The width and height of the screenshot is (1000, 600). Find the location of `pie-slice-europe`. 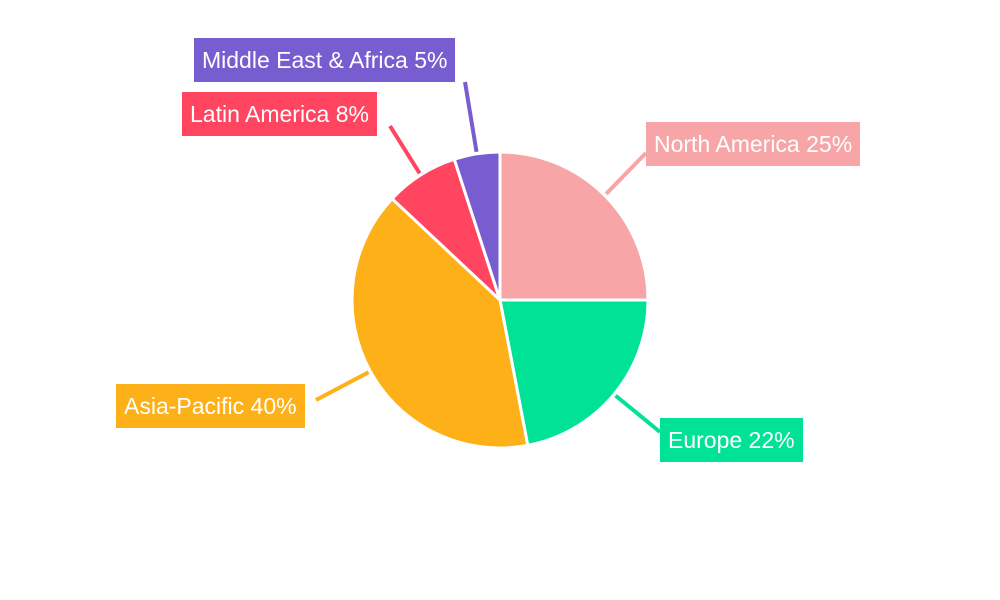

pie-slice-europe is located at coordinates (574, 372).